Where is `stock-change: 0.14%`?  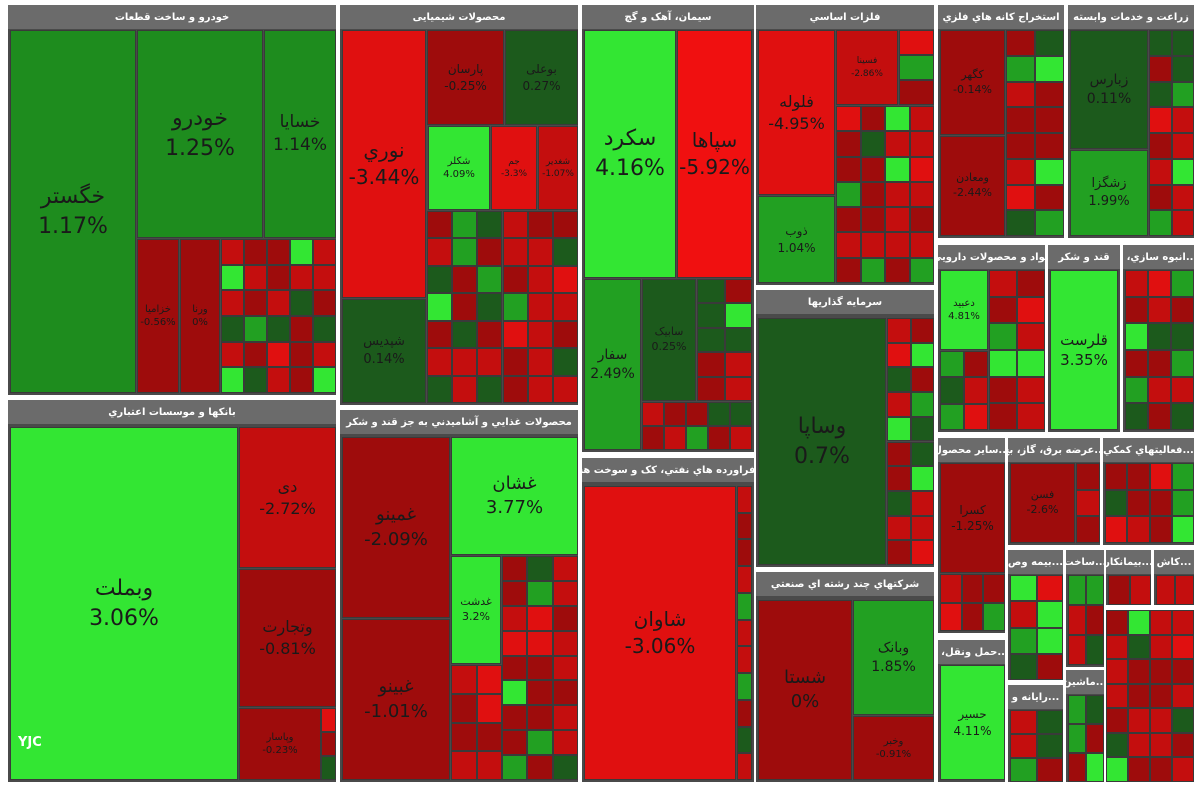 stock-change: 0.14% is located at coordinates (384, 359).